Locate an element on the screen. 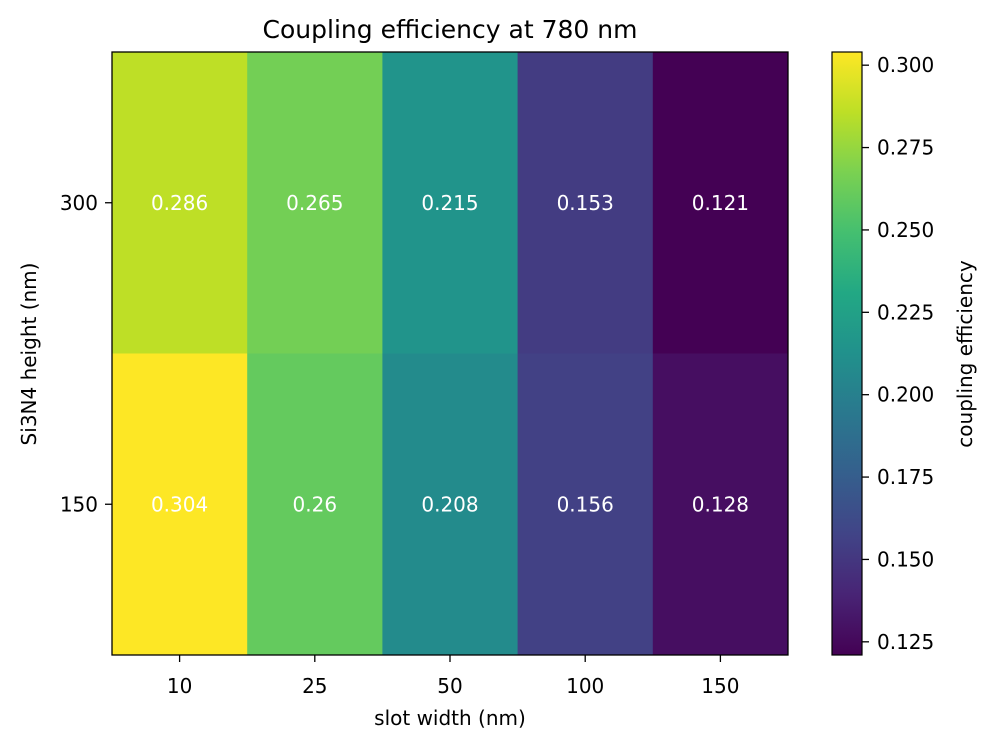 The image size is (995, 747). colorbar-tick-label: 0.250 is located at coordinates (905, 230).